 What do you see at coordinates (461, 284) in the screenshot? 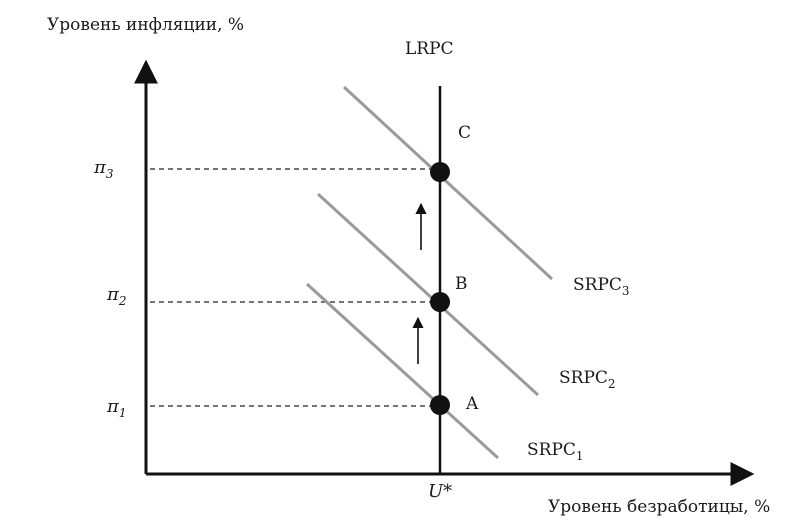
I see `point-b-label: B` at bounding box center [461, 284].